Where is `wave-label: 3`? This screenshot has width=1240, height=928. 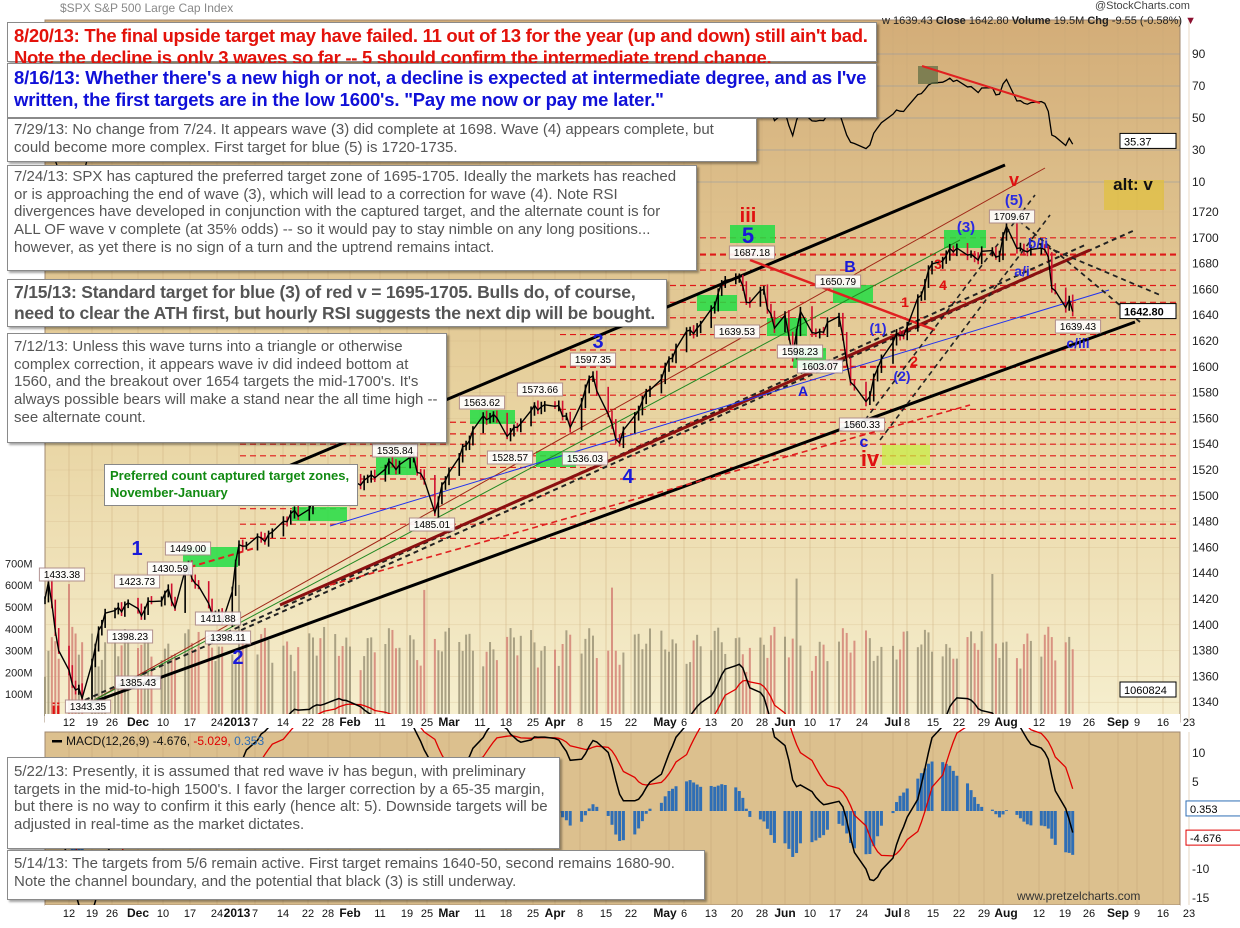 wave-label: 3 is located at coordinates (938, 264).